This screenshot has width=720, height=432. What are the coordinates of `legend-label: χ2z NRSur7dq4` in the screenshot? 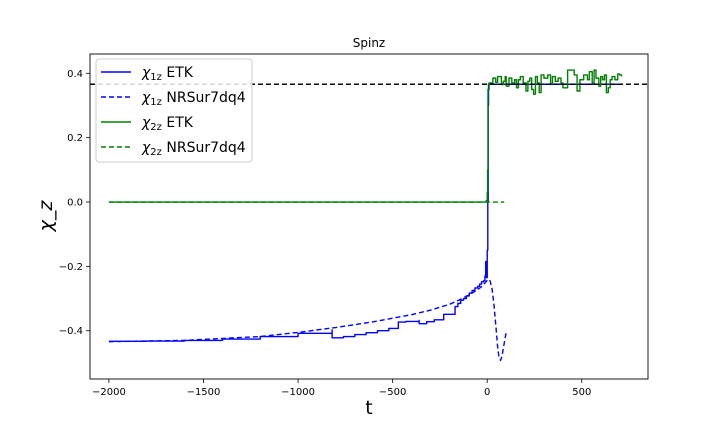 It's located at (193, 149).